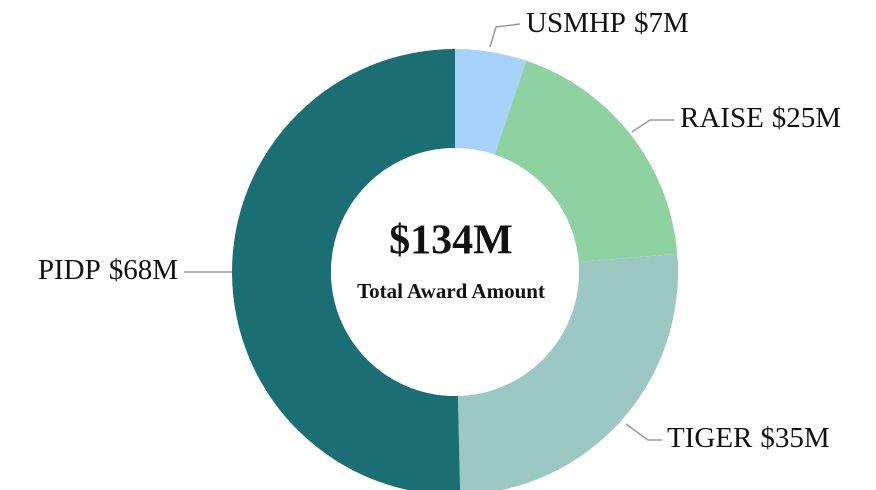 Image resolution: width=876 pixels, height=490 pixels. What do you see at coordinates (451, 291) in the screenshot?
I see `center-label: Total Award Amount` at bounding box center [451, 291].